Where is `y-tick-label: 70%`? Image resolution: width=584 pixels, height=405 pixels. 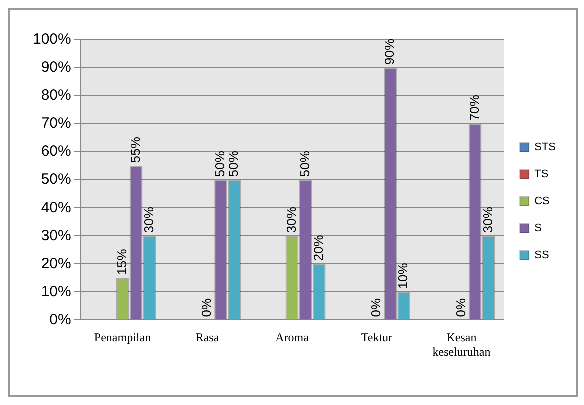 y-tick-label: 70% is located at coordinates (56, 123).